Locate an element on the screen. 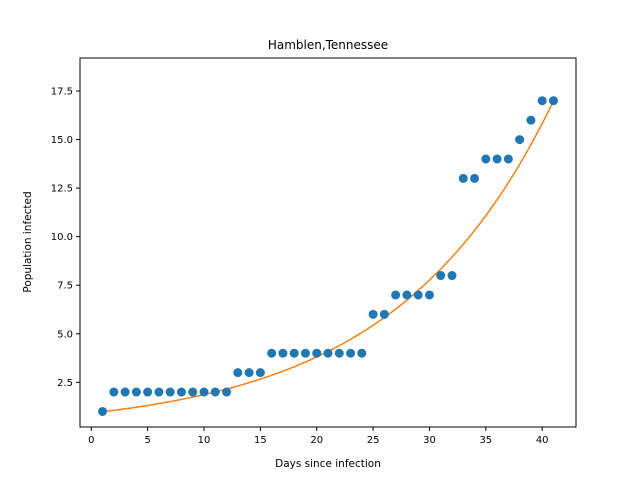 The width and height of the screenshot is (640, 480). x-tick-label: 25 is located at coordinates (373, 440).